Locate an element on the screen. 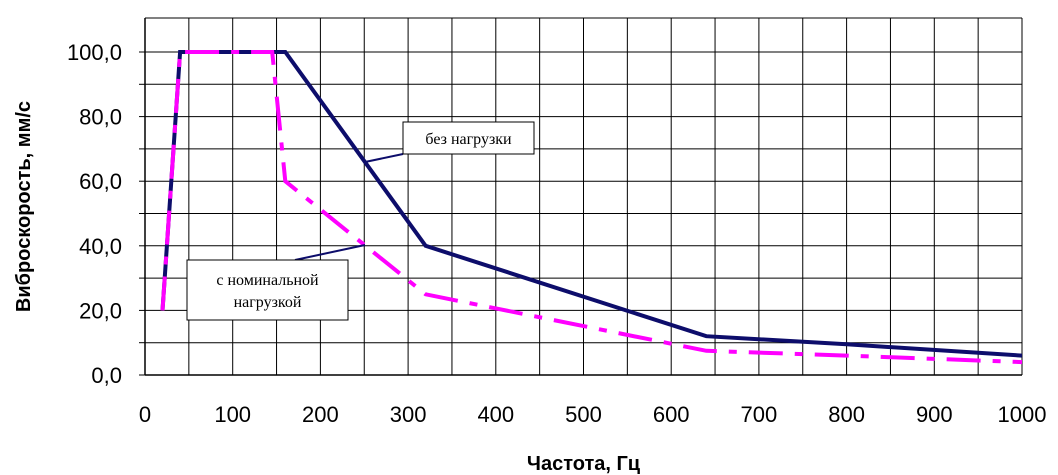  x-tick-label: 200 is located at coordinates (320, 414).